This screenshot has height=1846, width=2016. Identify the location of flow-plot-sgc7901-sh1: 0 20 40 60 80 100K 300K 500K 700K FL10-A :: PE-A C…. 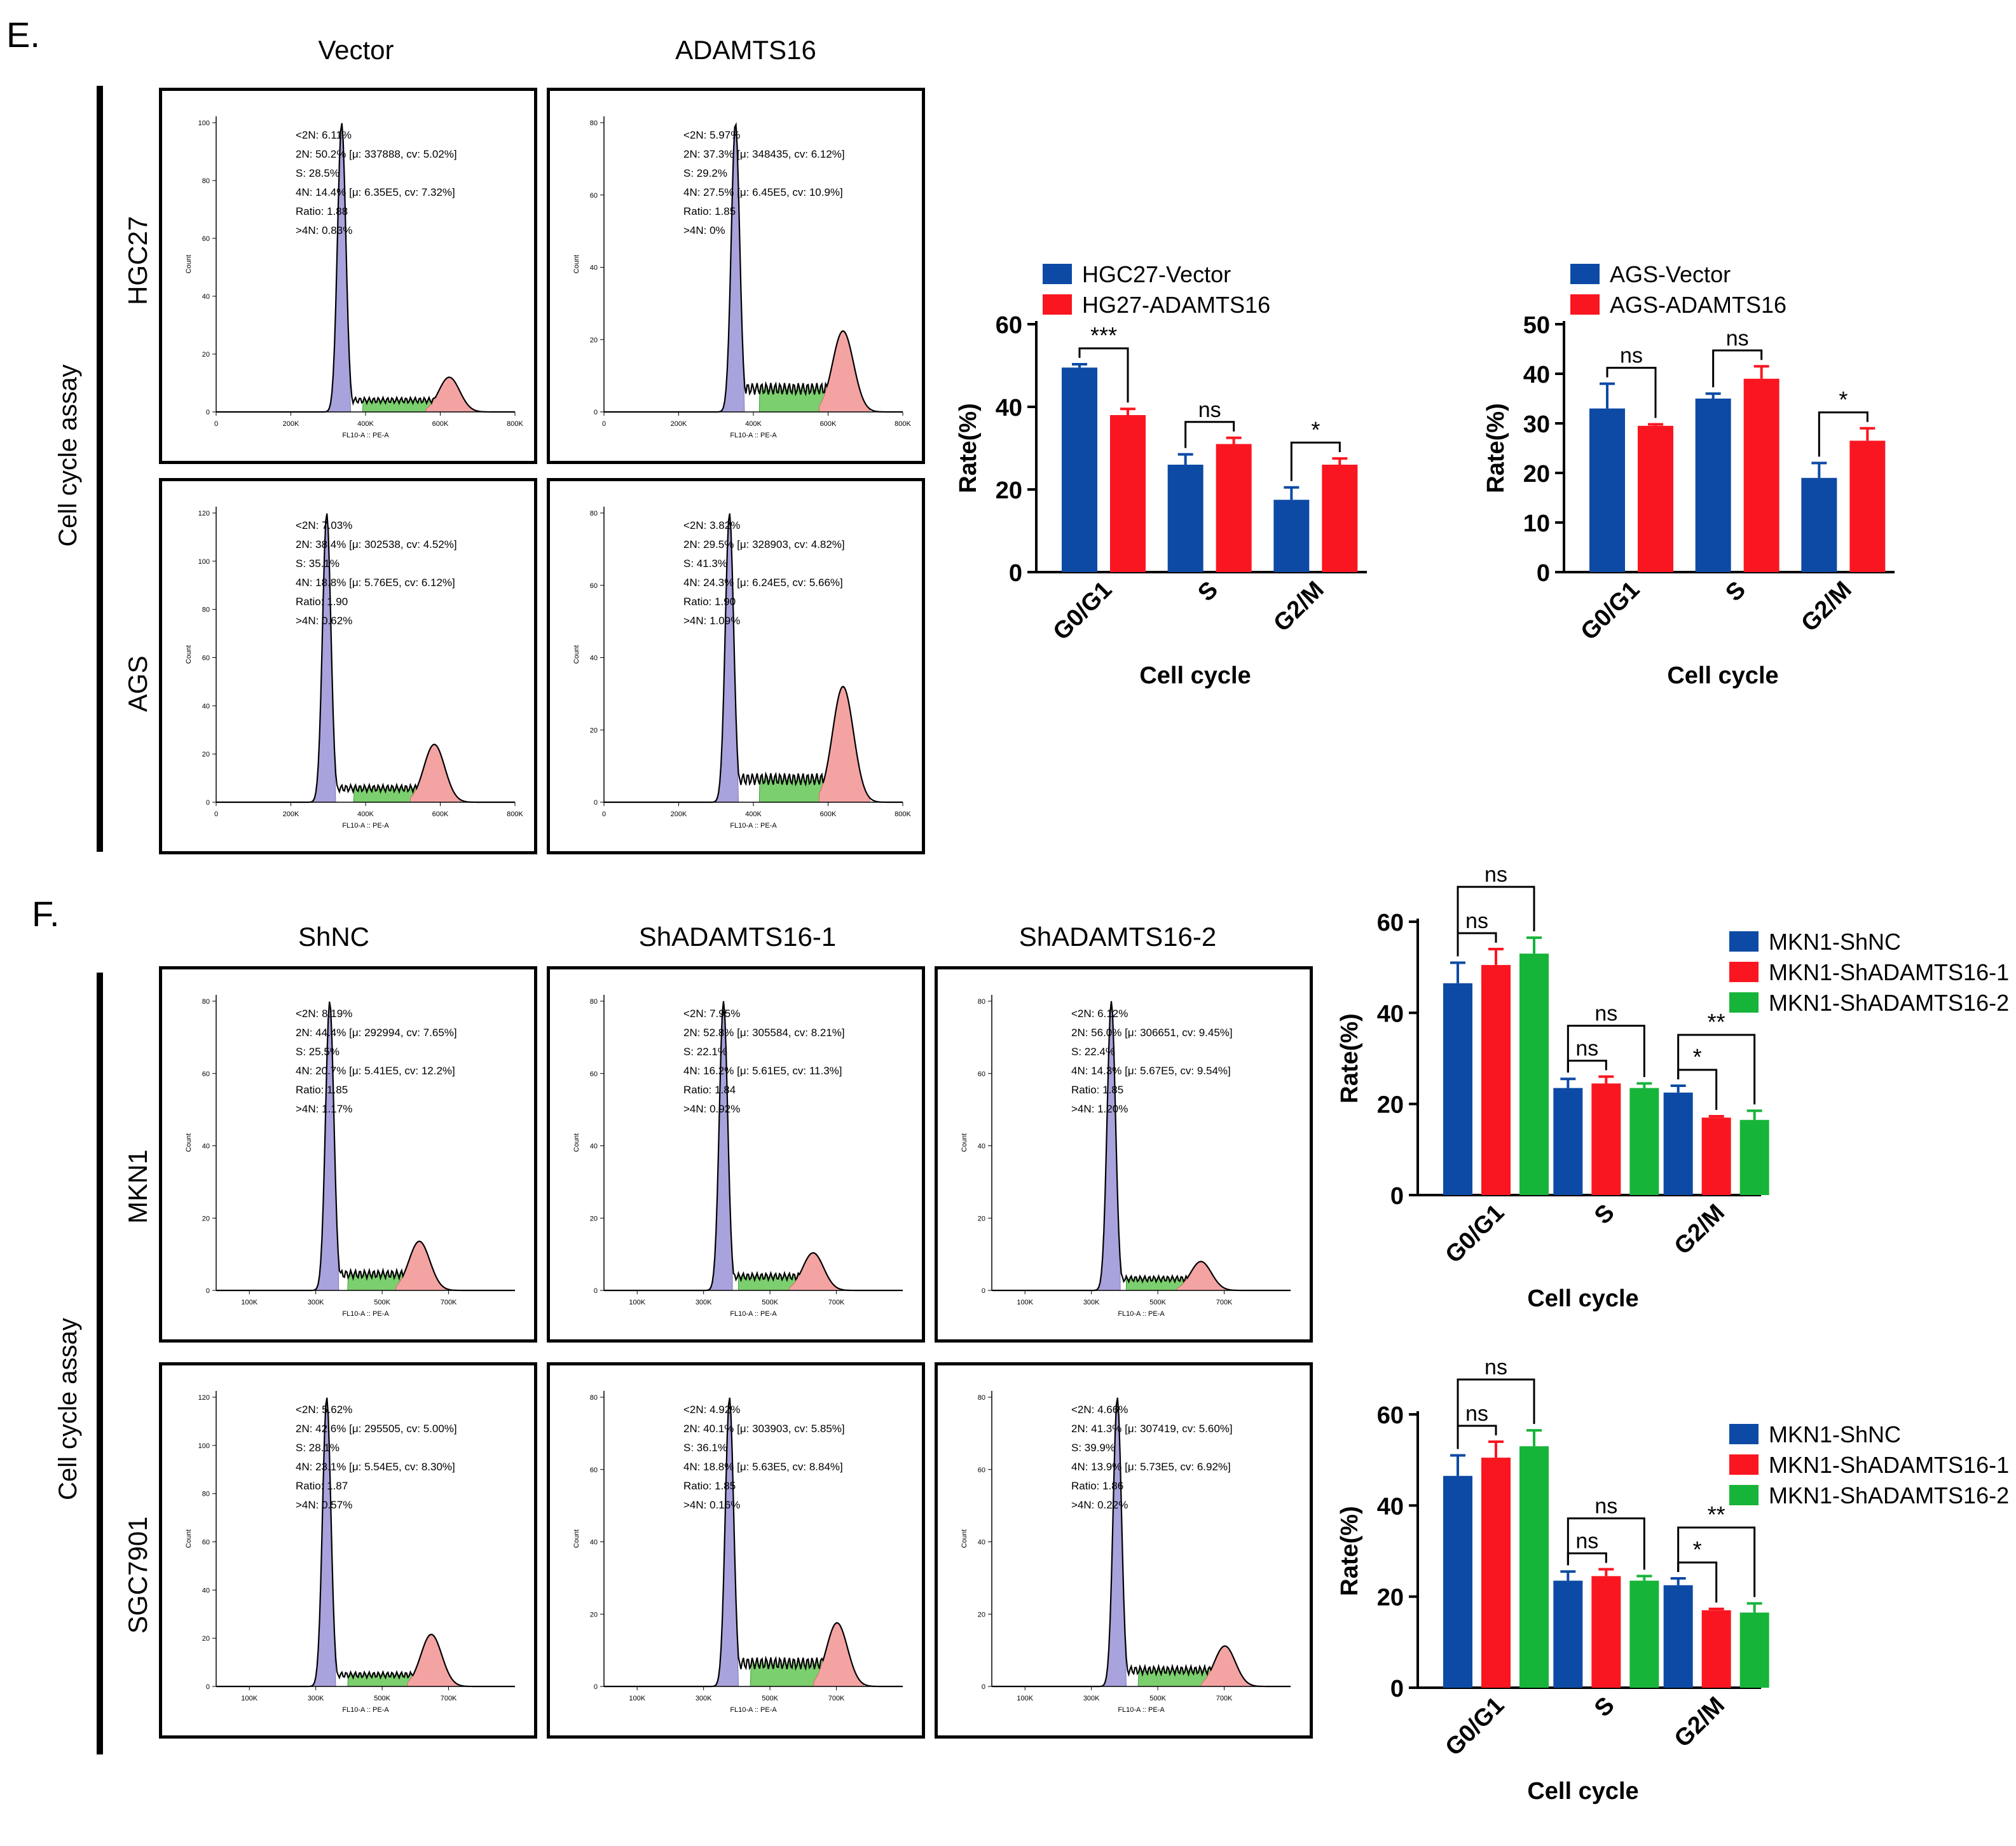
(736, 1550).